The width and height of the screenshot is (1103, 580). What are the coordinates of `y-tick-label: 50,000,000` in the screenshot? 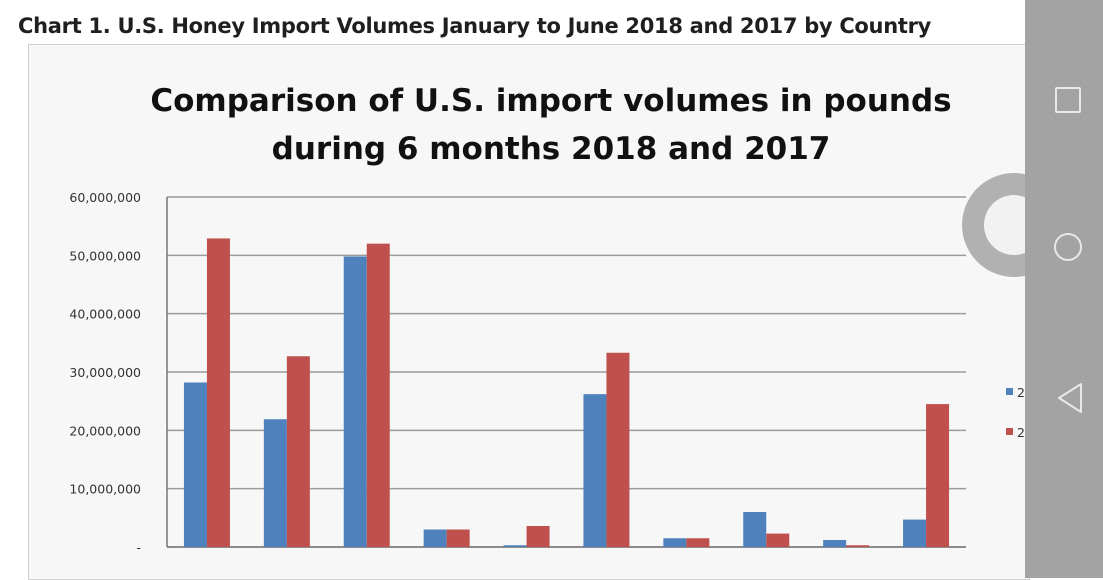 It's located at (105, 255).